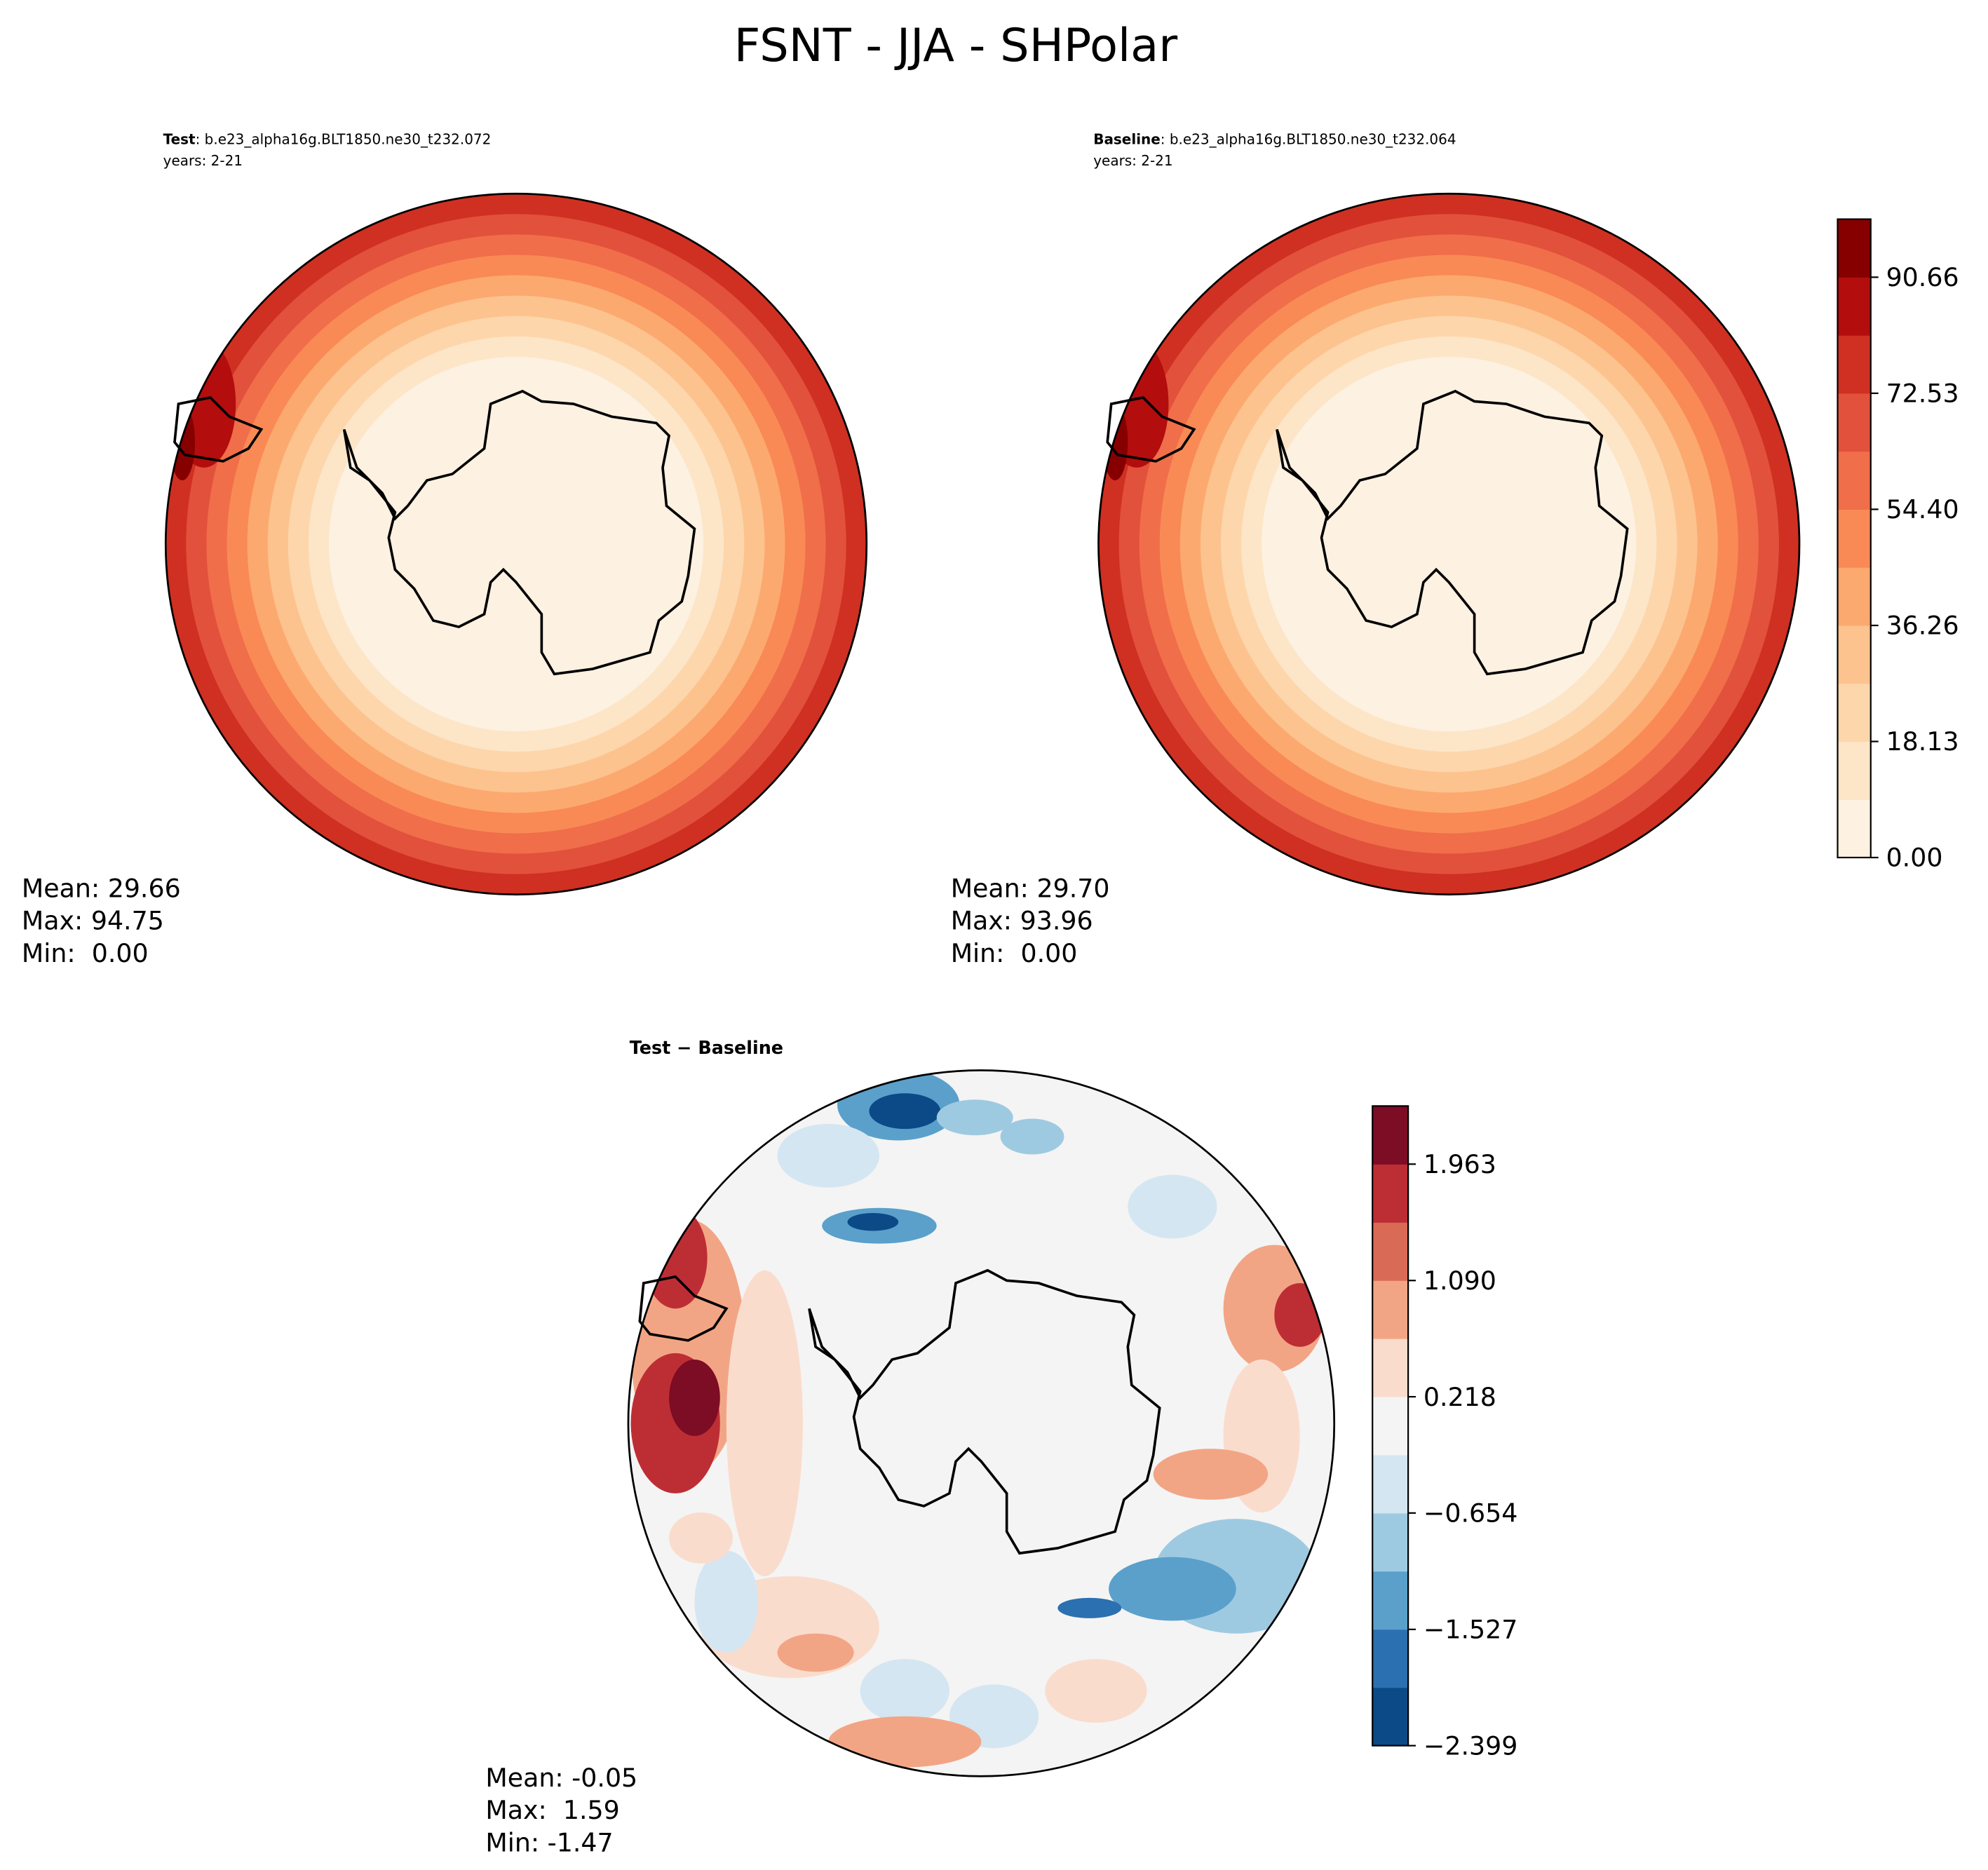 The image size is (1988, 1870). Describe the element at coordinates (1022, 921) in the screenshot. I see `stat-line: Max: 93.96` at that location.